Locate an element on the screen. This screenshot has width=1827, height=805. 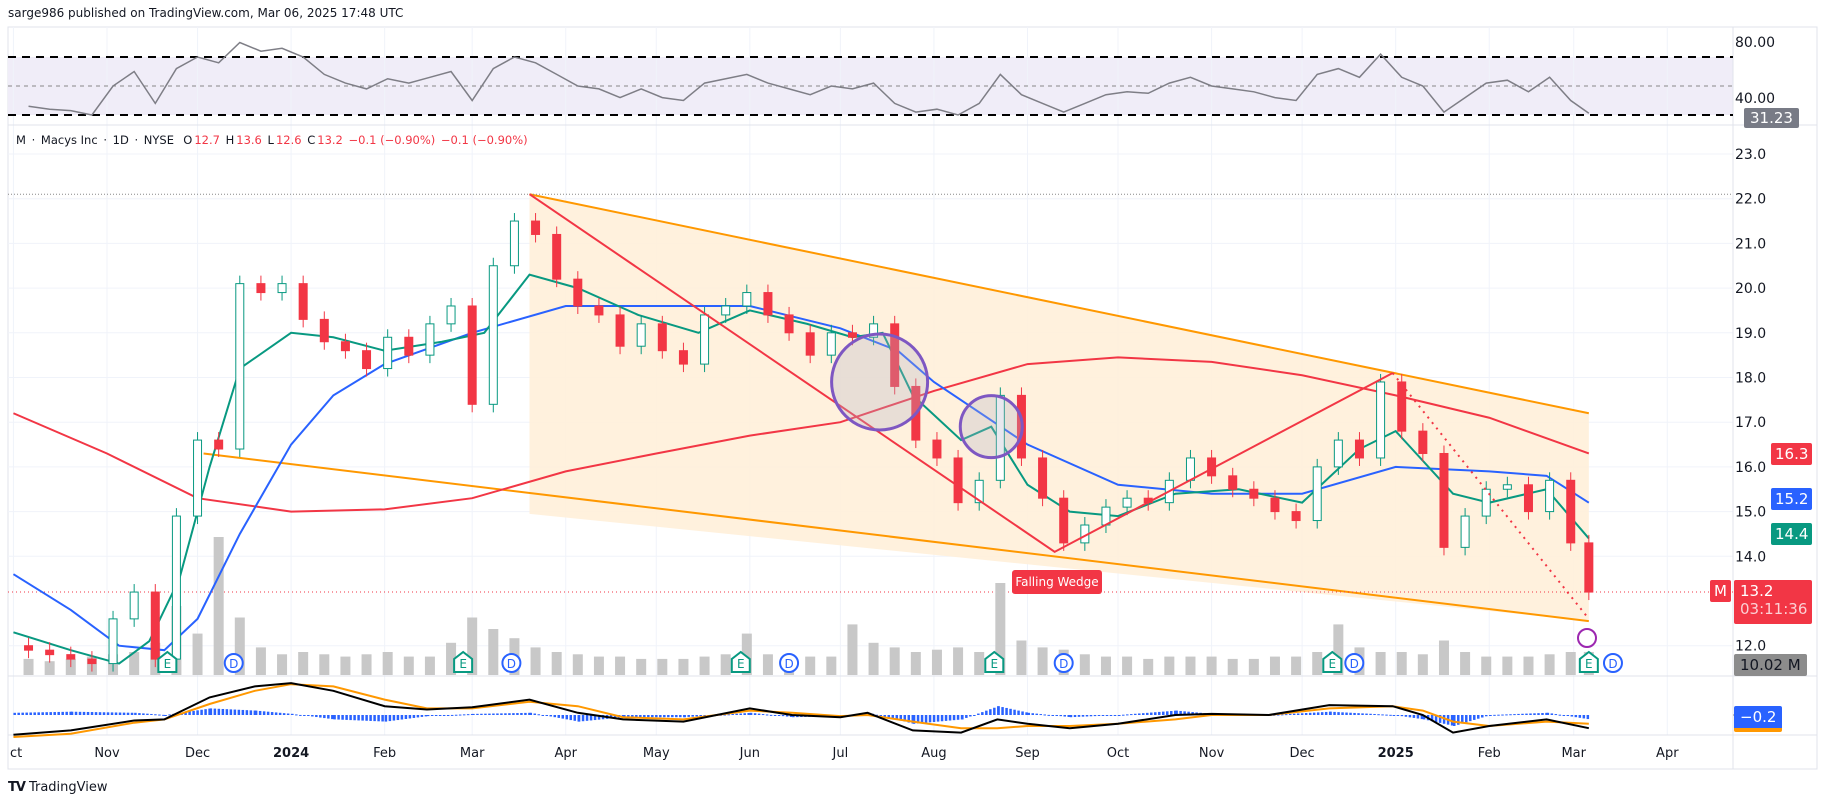
dividend-icon is located at coordinates (789, 663).